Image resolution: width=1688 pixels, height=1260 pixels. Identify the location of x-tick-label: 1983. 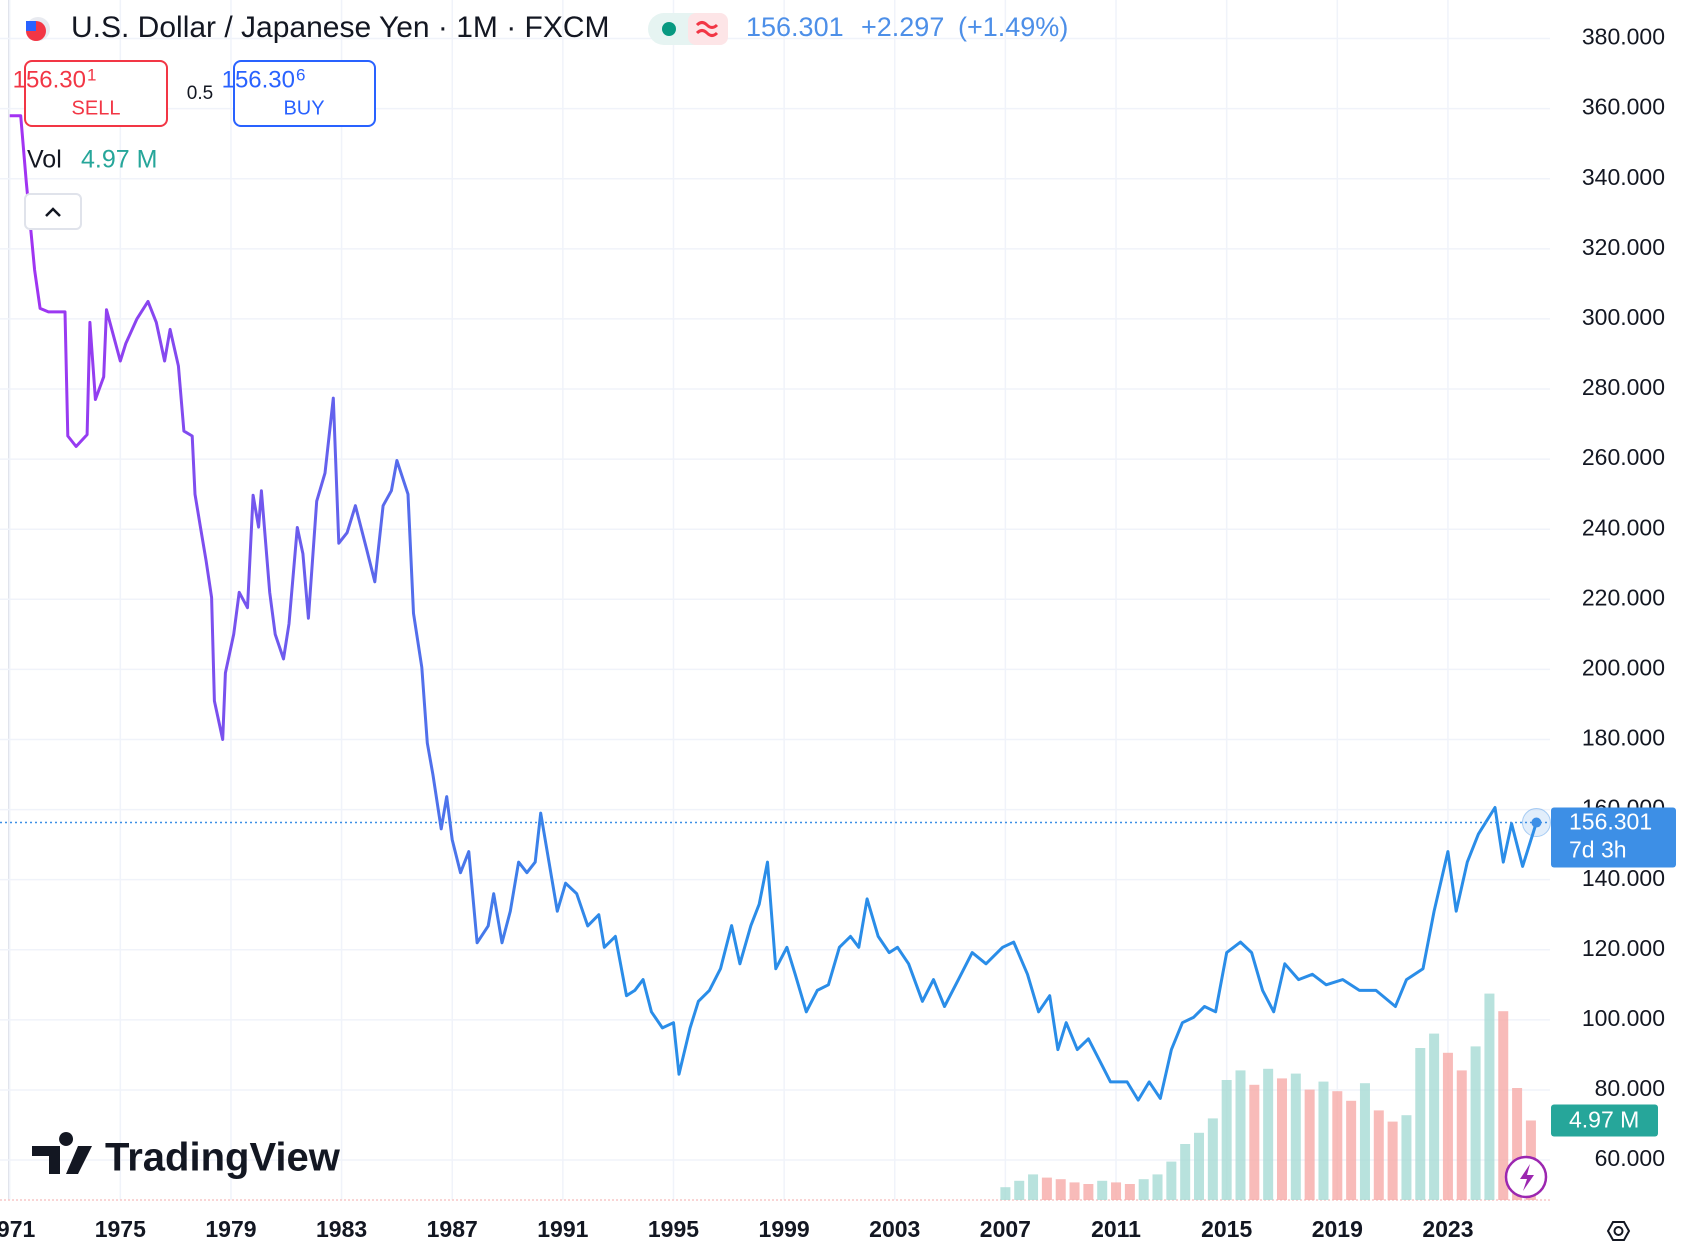
(341, 1229).